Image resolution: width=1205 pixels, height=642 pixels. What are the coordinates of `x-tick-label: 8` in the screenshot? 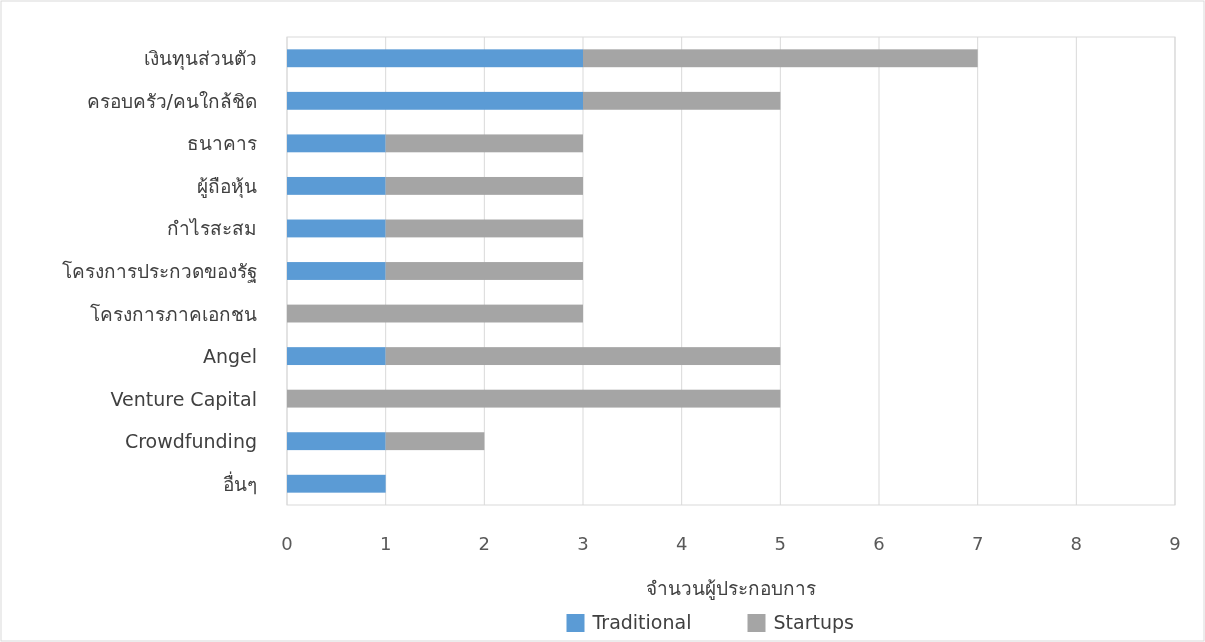 It's located at (1076, 543).